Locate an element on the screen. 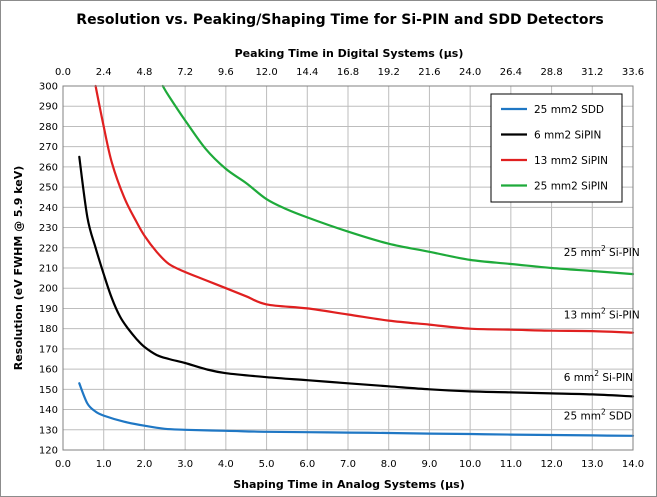  y-tick-label: 120 is located at coordinates (48, 451).